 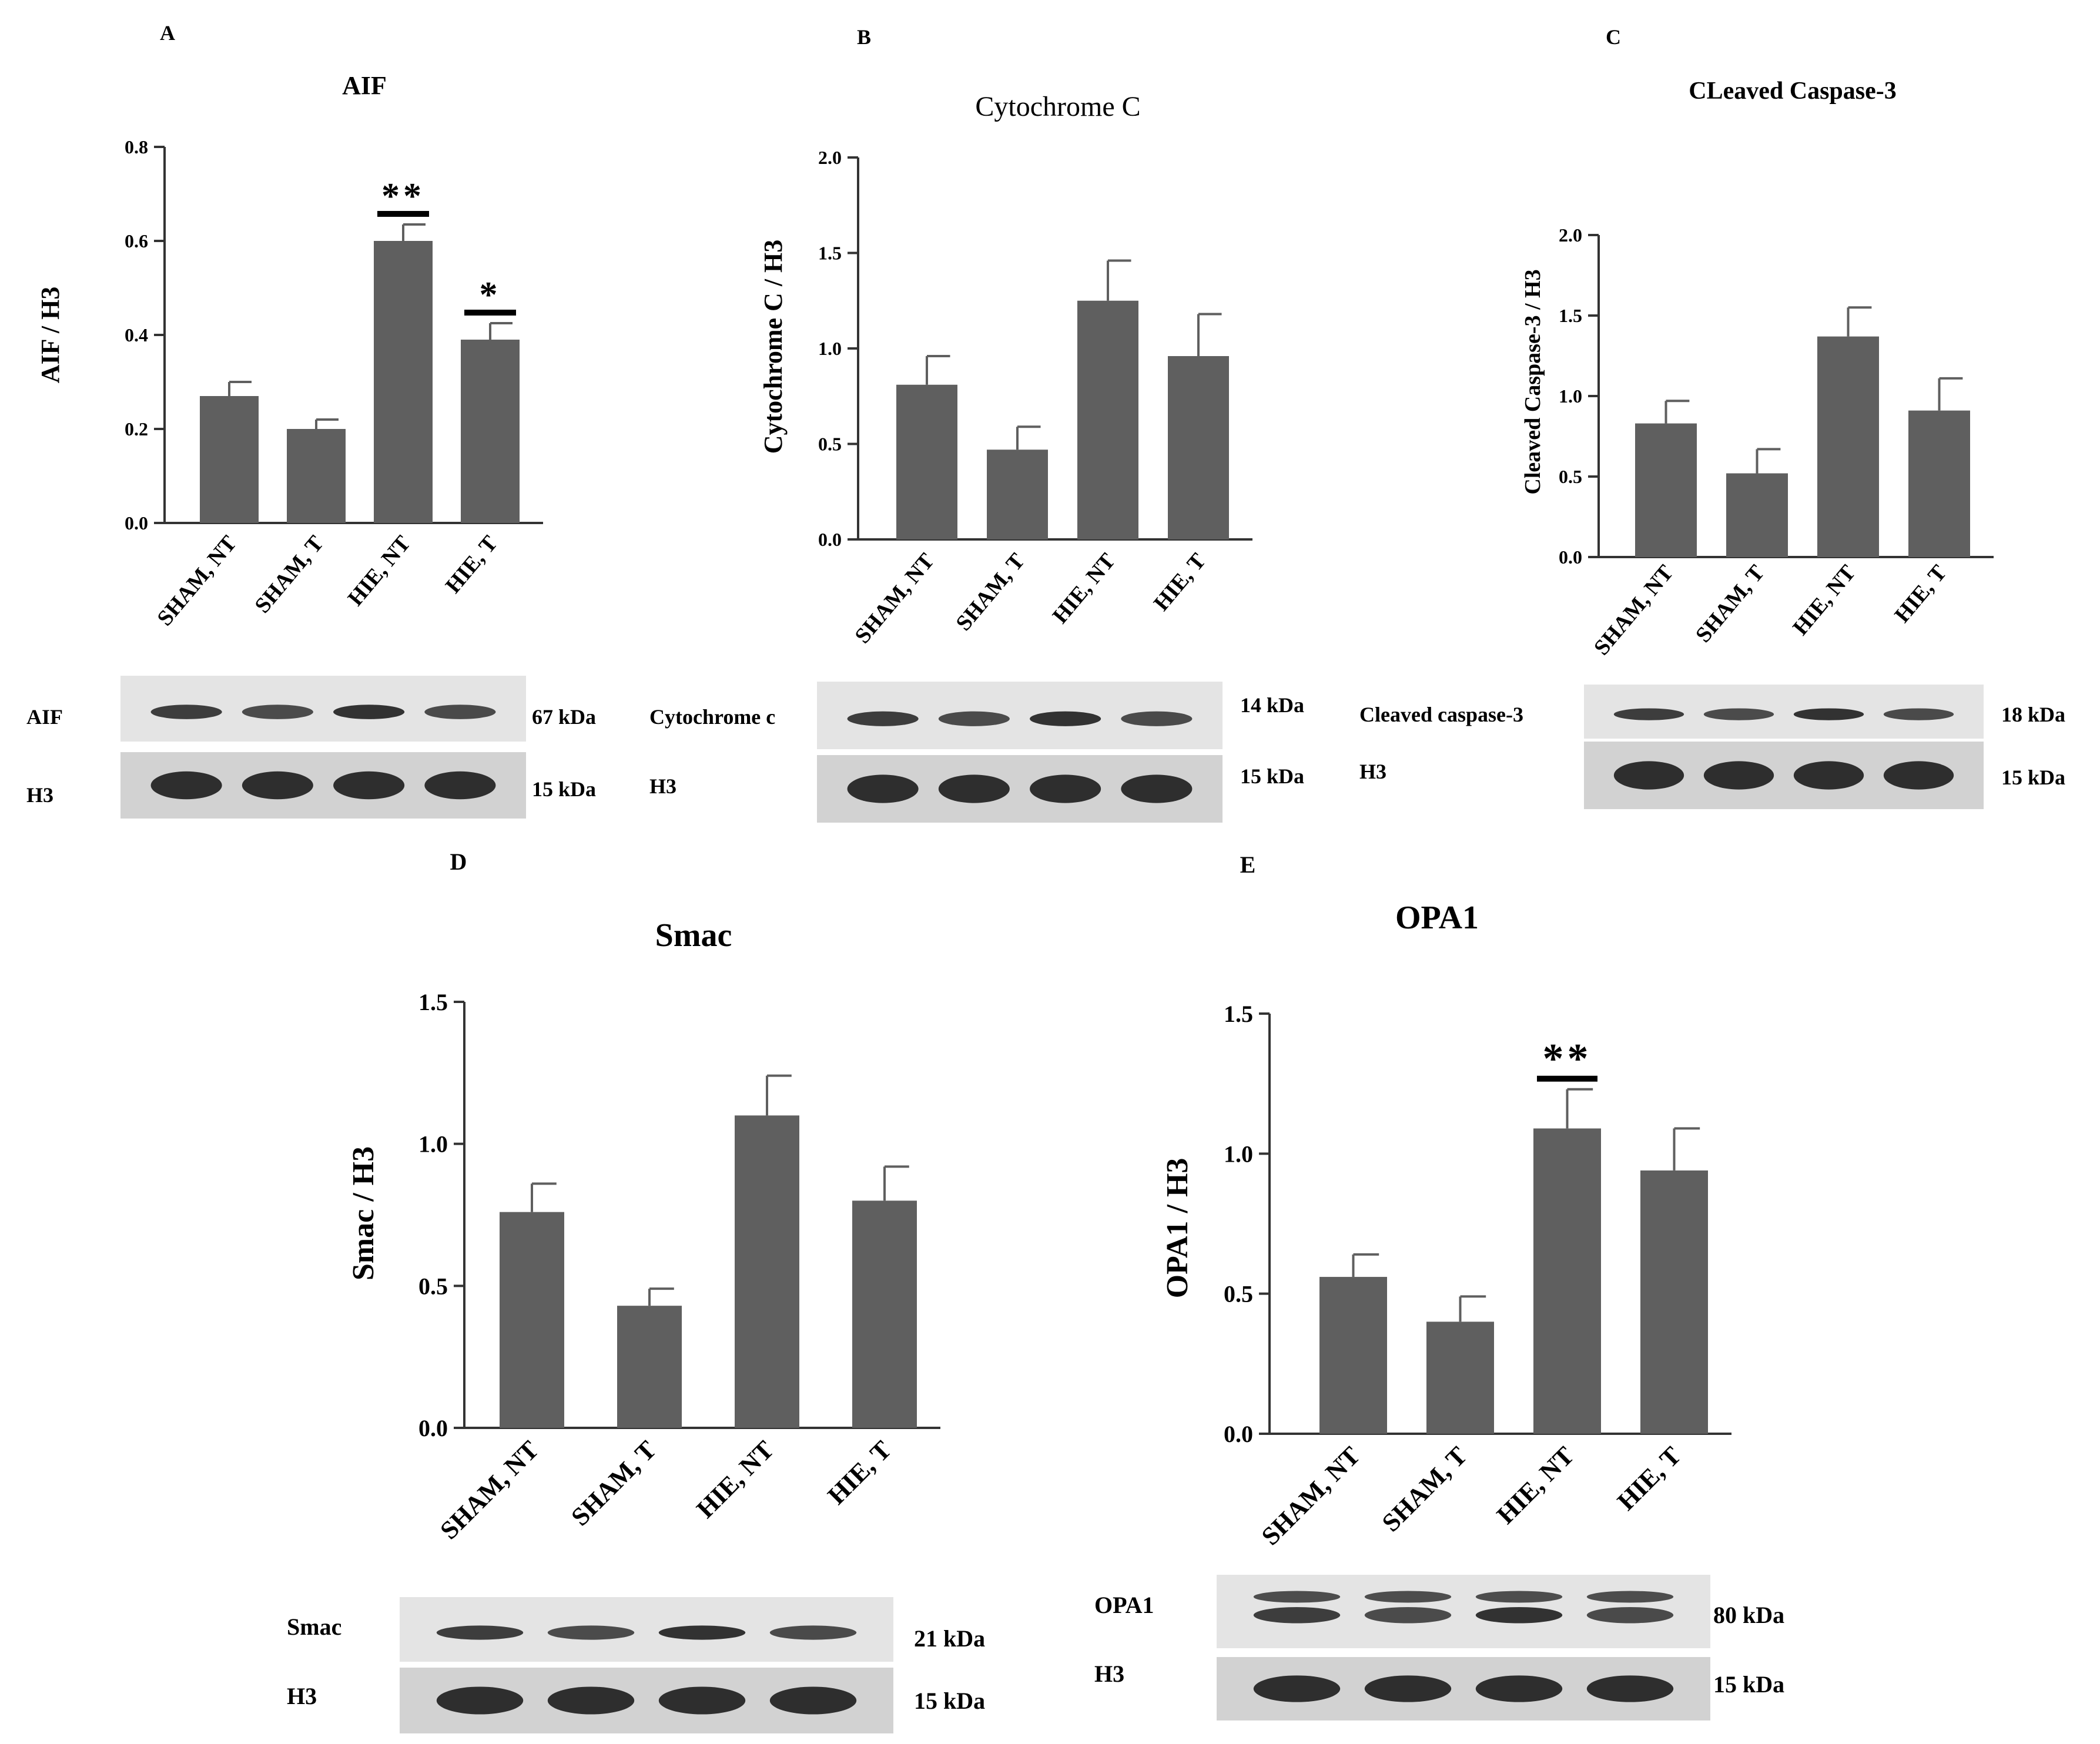 I want to click on y-axis-label: AIF / H3, so click(x=50, y=335).